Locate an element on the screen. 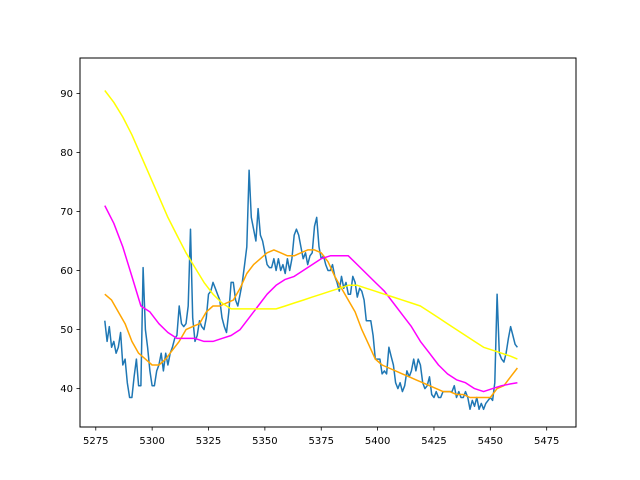 The image size is (640, 480). y-tick-label: 60 is located at coordinates (66, 271).